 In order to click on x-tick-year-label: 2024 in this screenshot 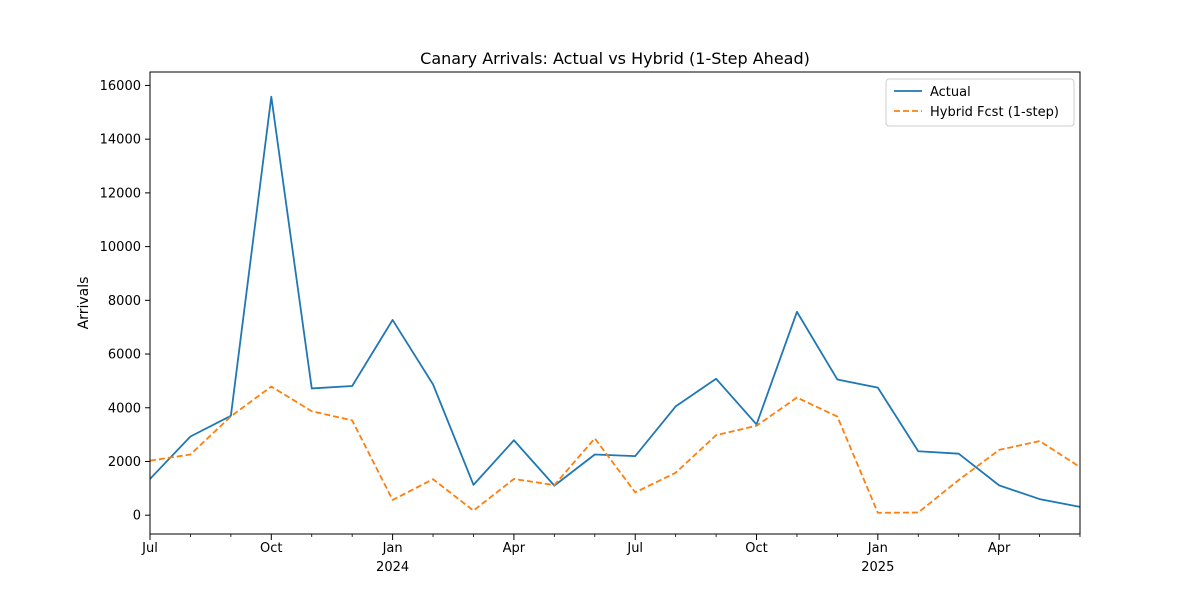, I will do `click(392, 567)`.